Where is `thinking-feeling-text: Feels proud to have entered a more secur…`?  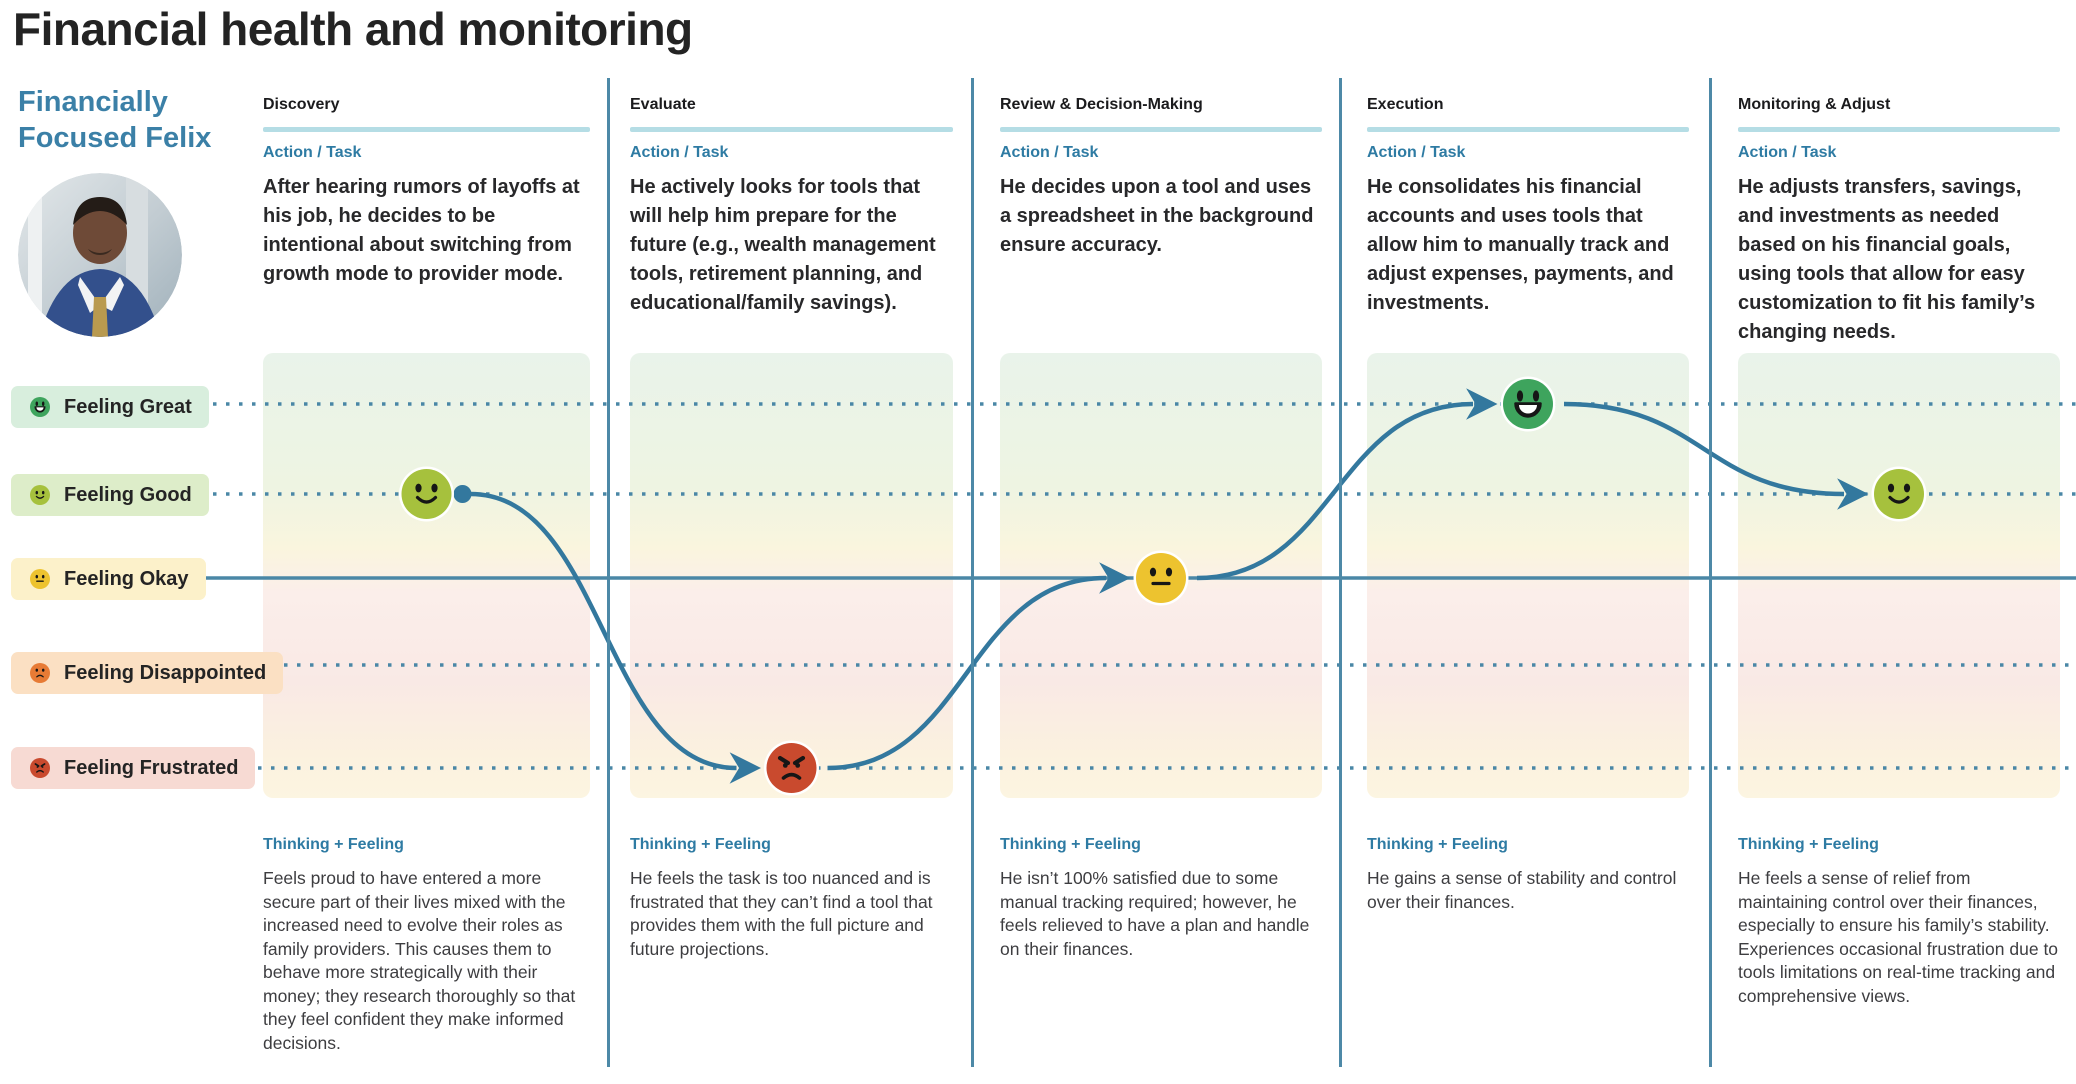 thinking-feeling-text: Feels proud to have entered a more secur… is located at coordinates (419, 960).